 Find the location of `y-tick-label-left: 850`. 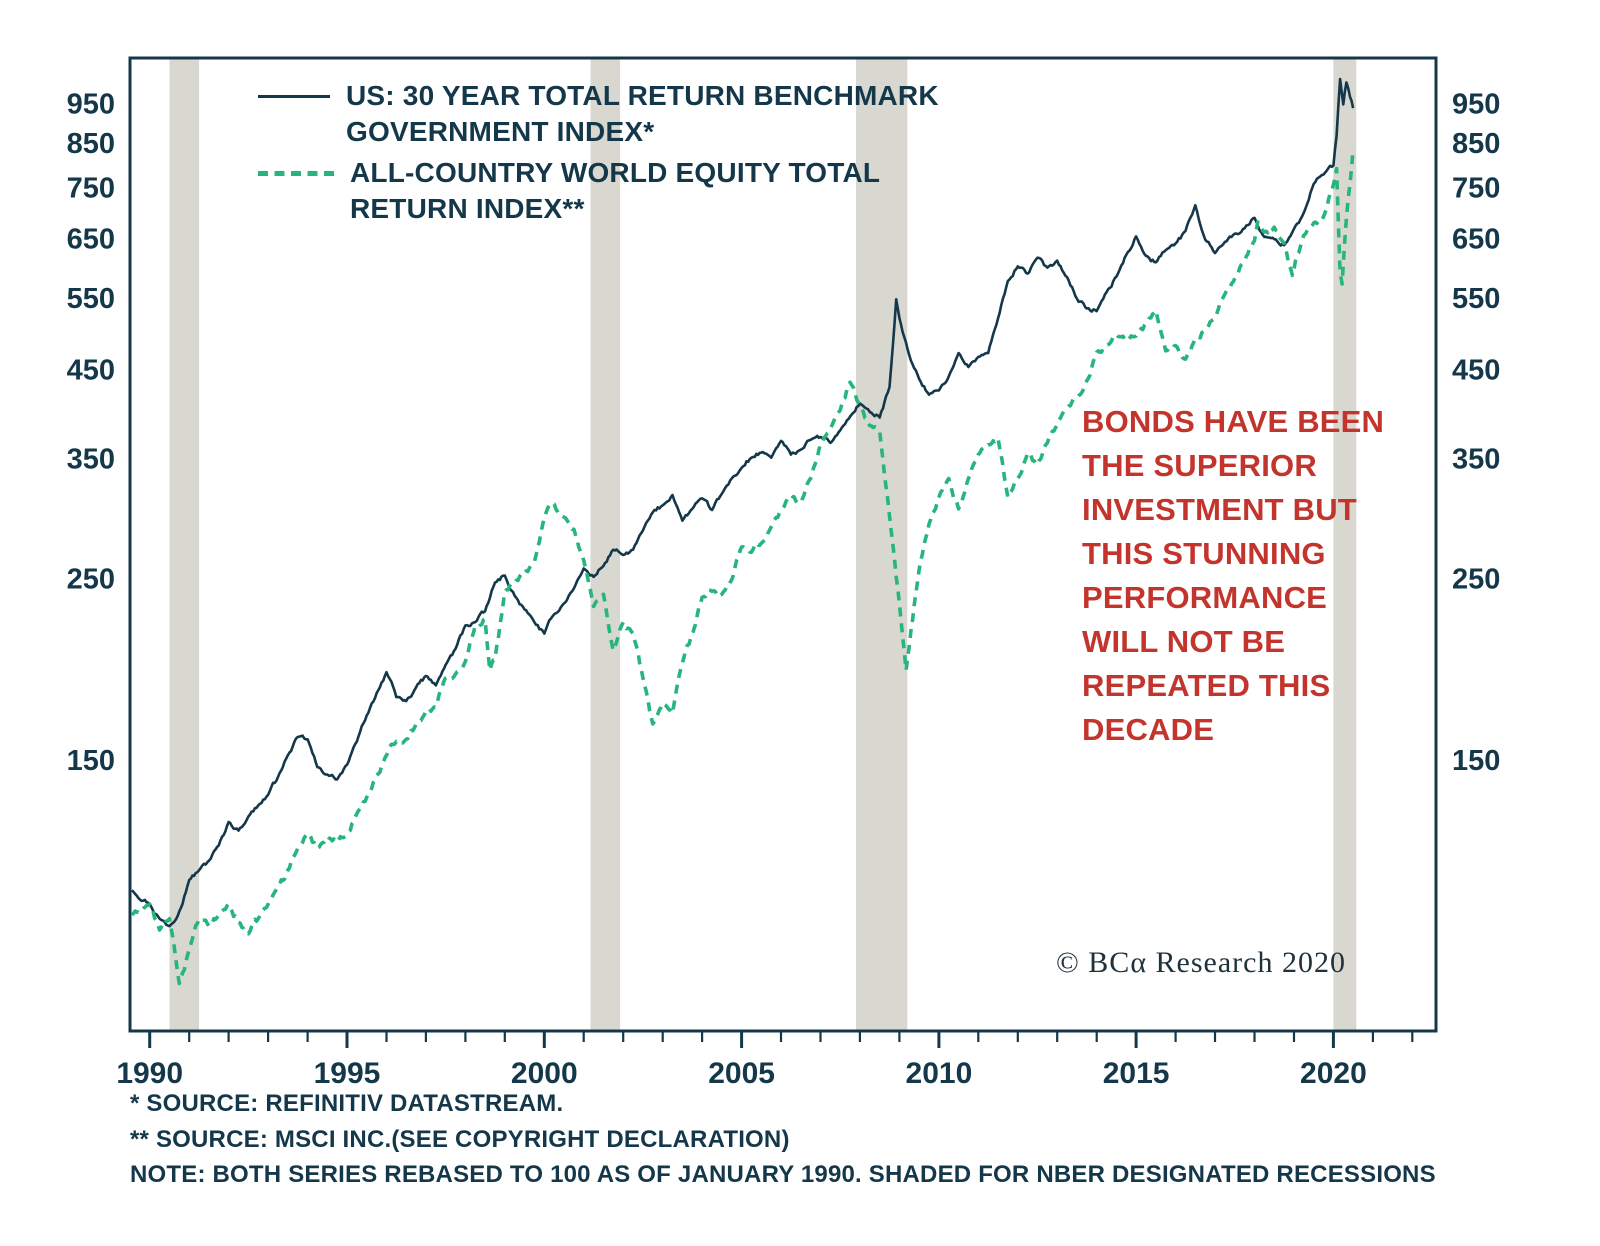

y-tick-label-left: 850 is located at coordinates (91, 144).